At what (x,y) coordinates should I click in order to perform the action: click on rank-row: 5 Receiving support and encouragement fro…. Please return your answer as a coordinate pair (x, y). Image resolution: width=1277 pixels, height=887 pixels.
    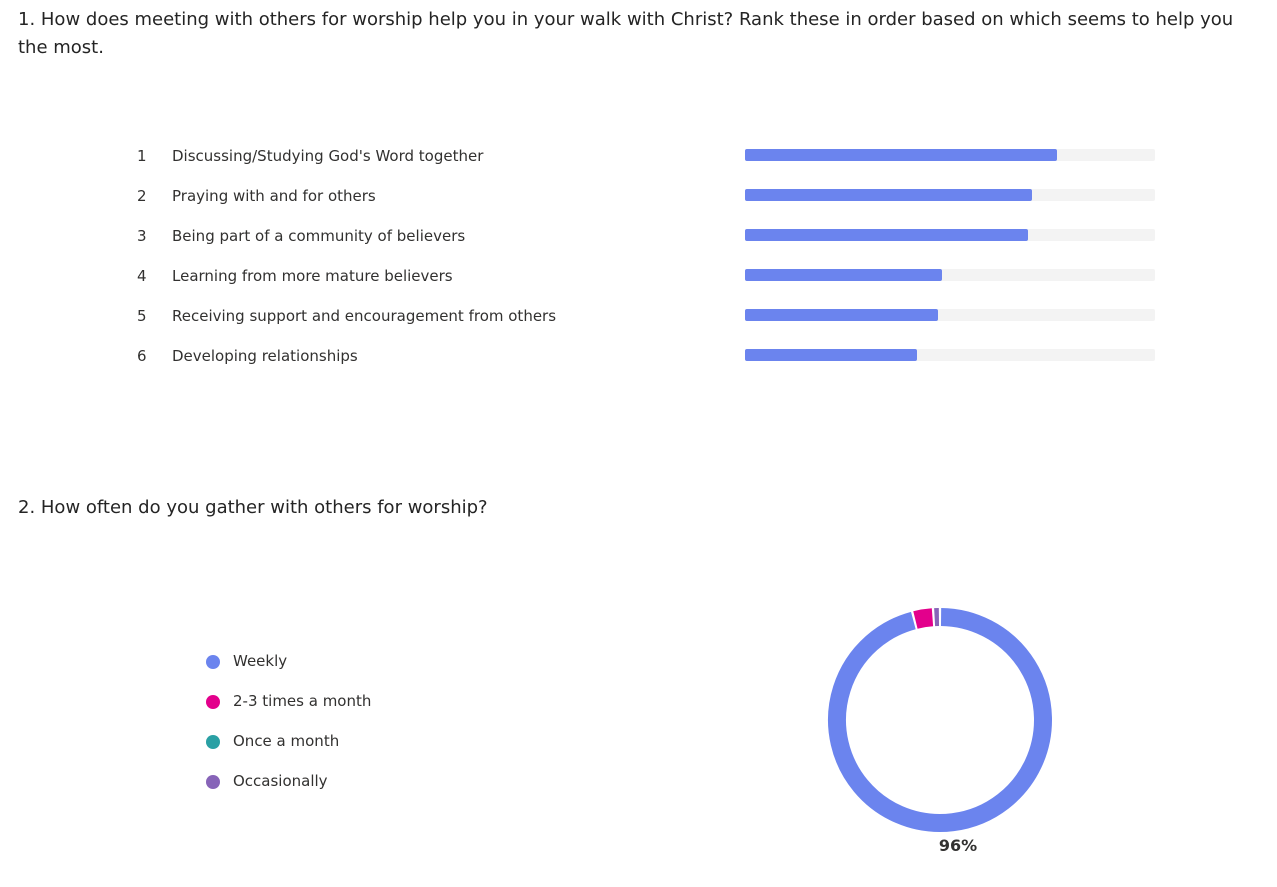
    Looking at the image, I should click on (600, 326).